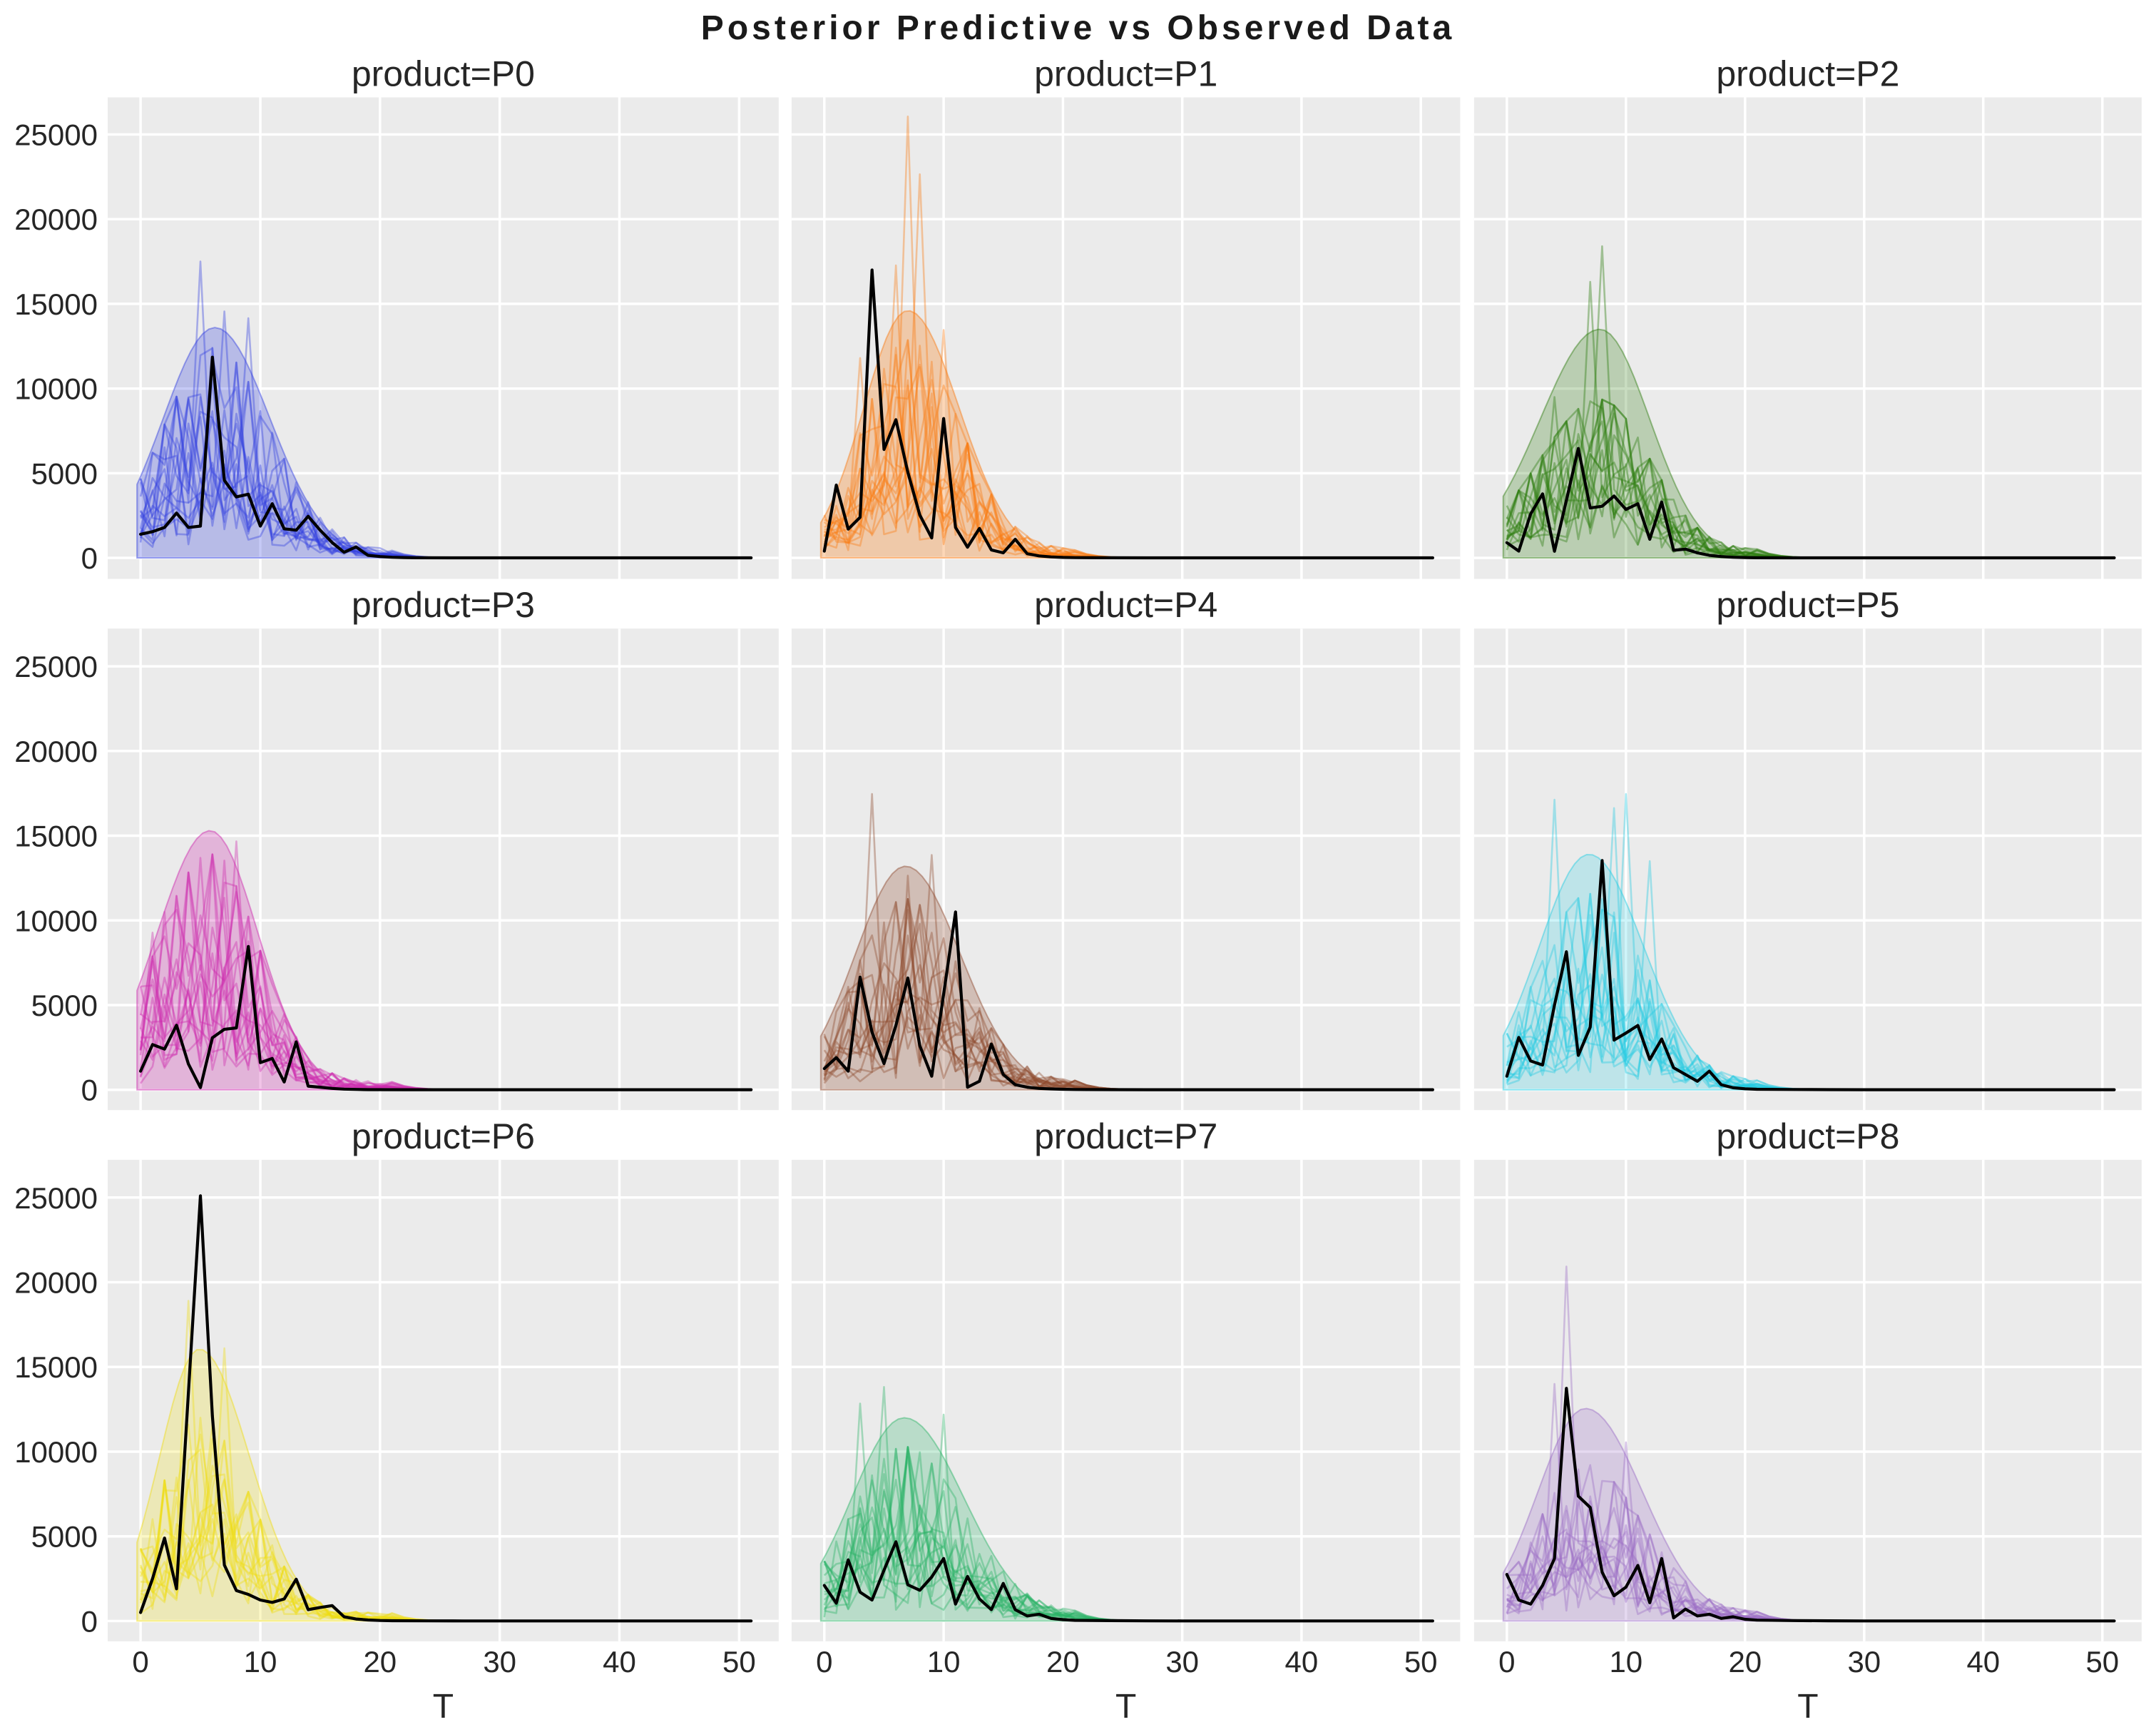  I want to click on svg-text: product=P0, so click(443, 74).